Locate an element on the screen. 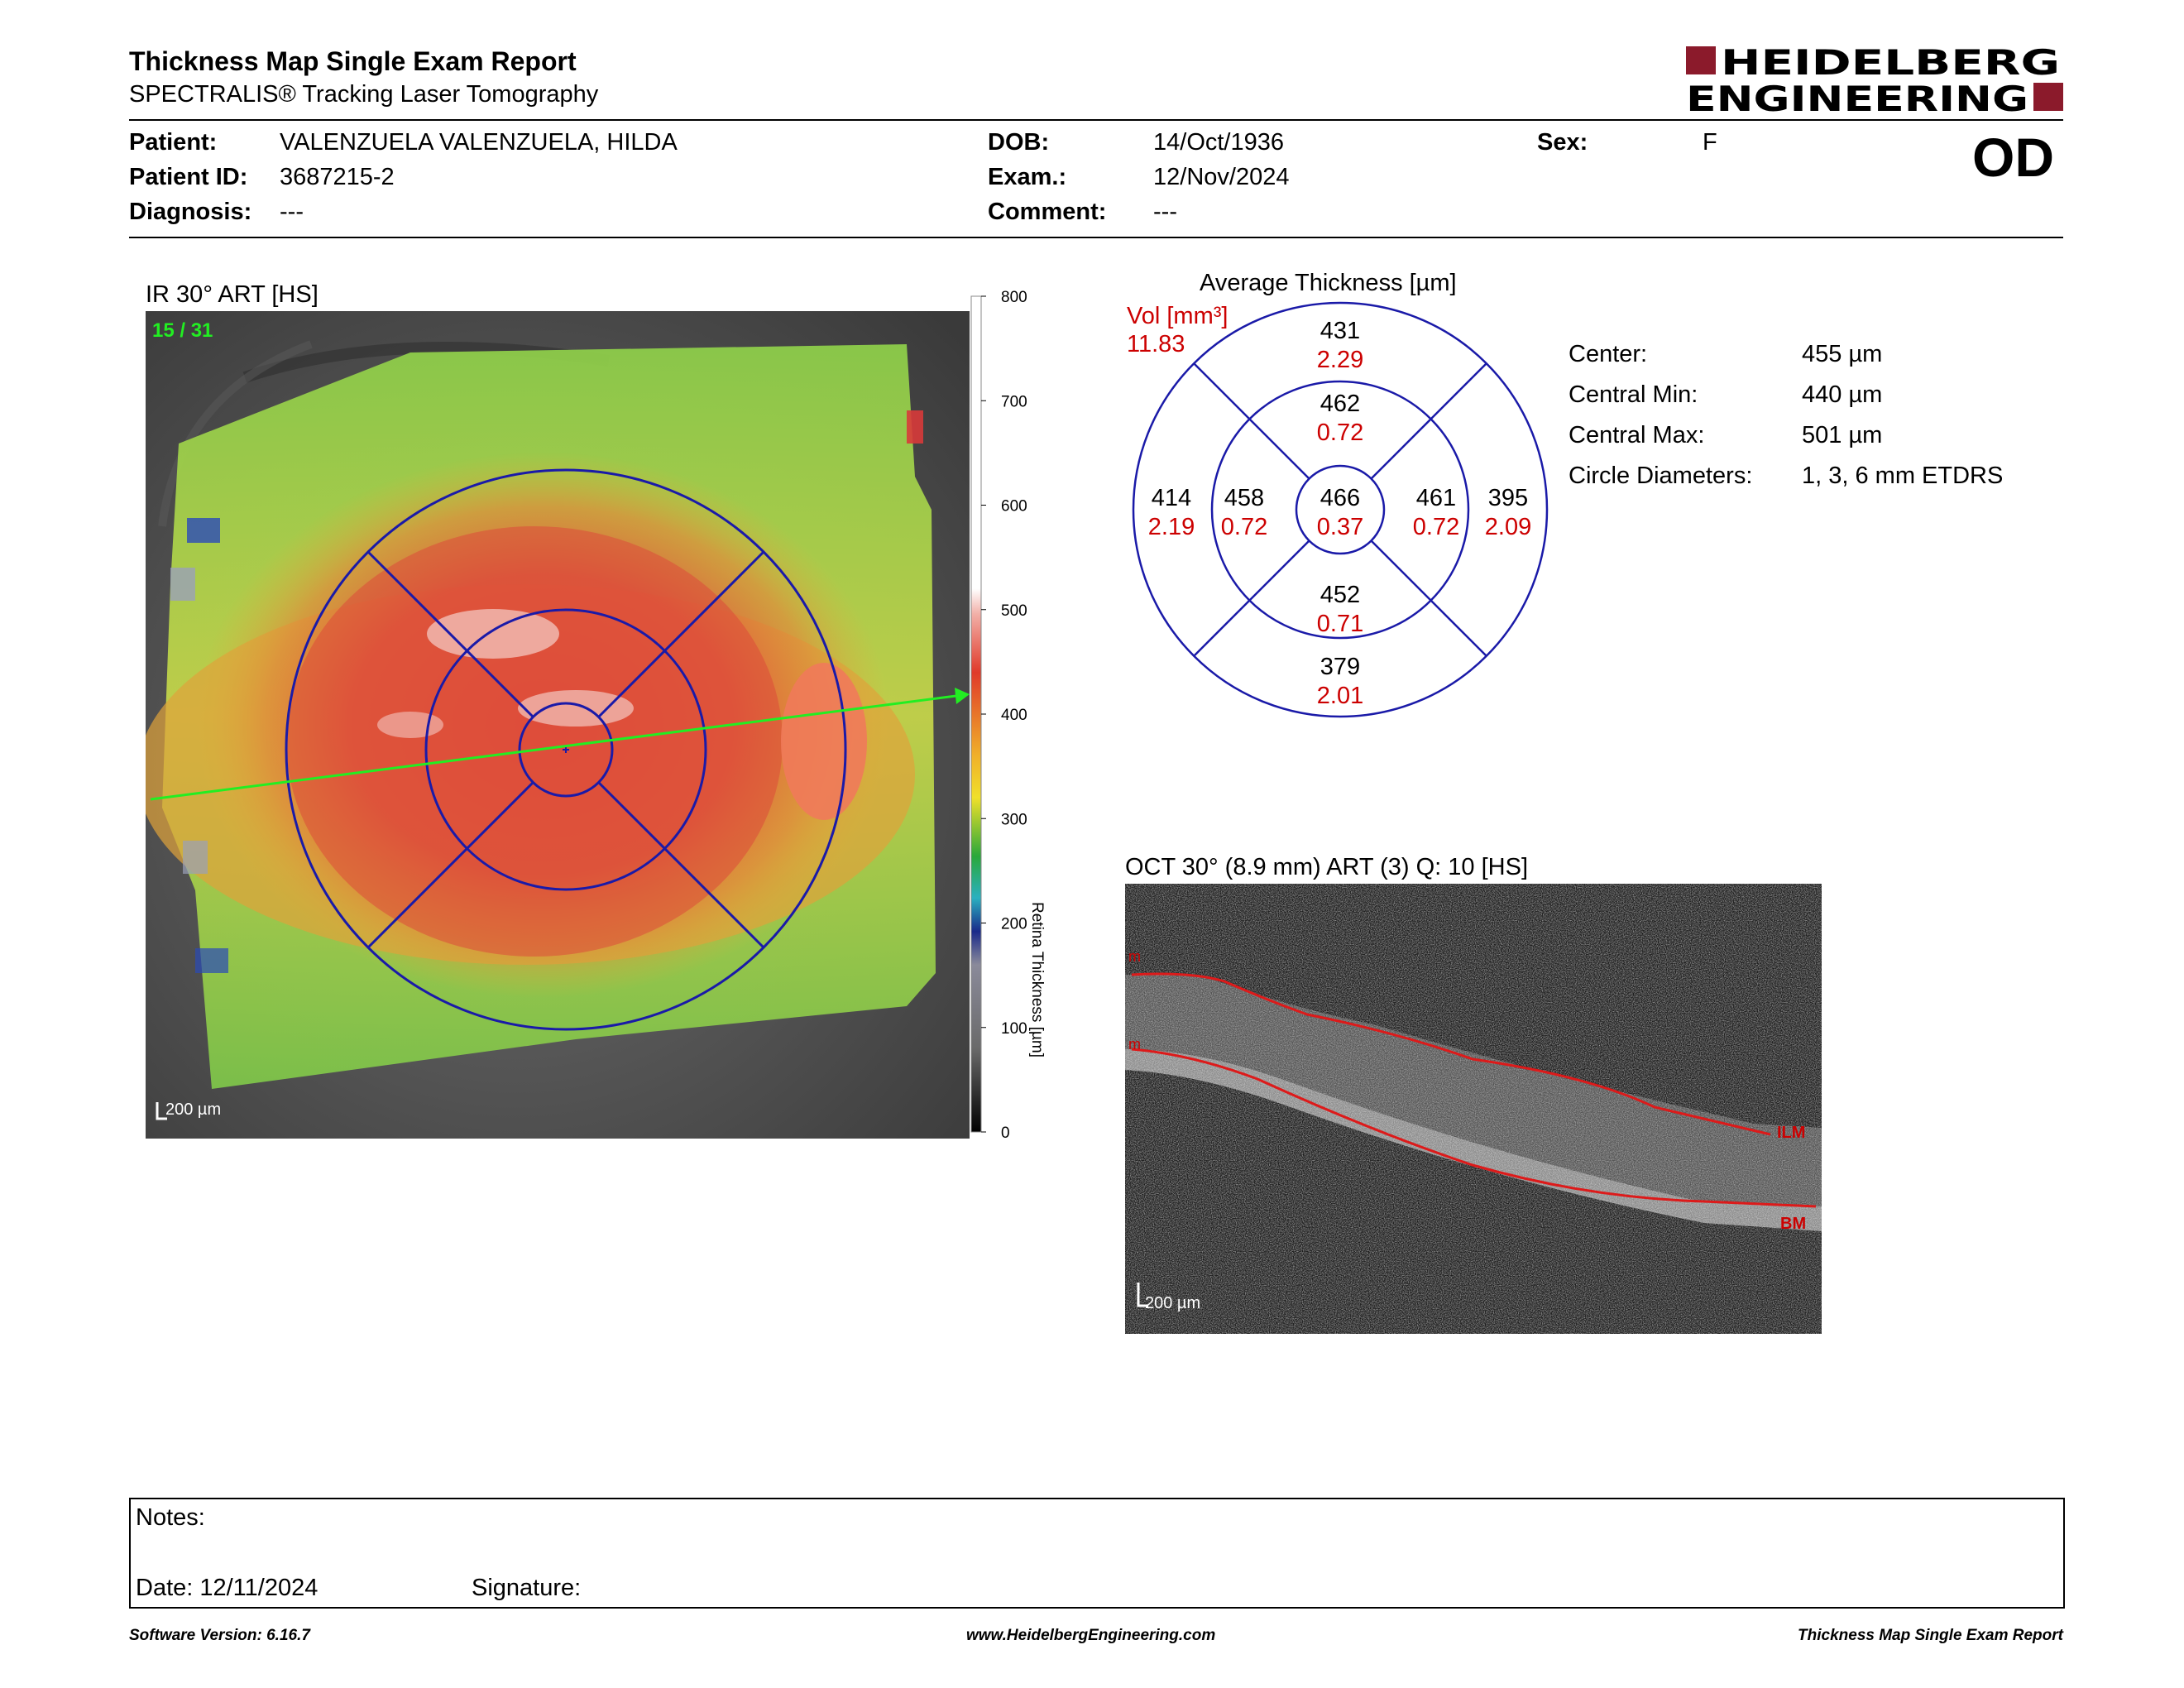 This screenshot has height=1688, width=2184. inner-inferior-volume: 0.71 is located at coordinates (1340, 624).